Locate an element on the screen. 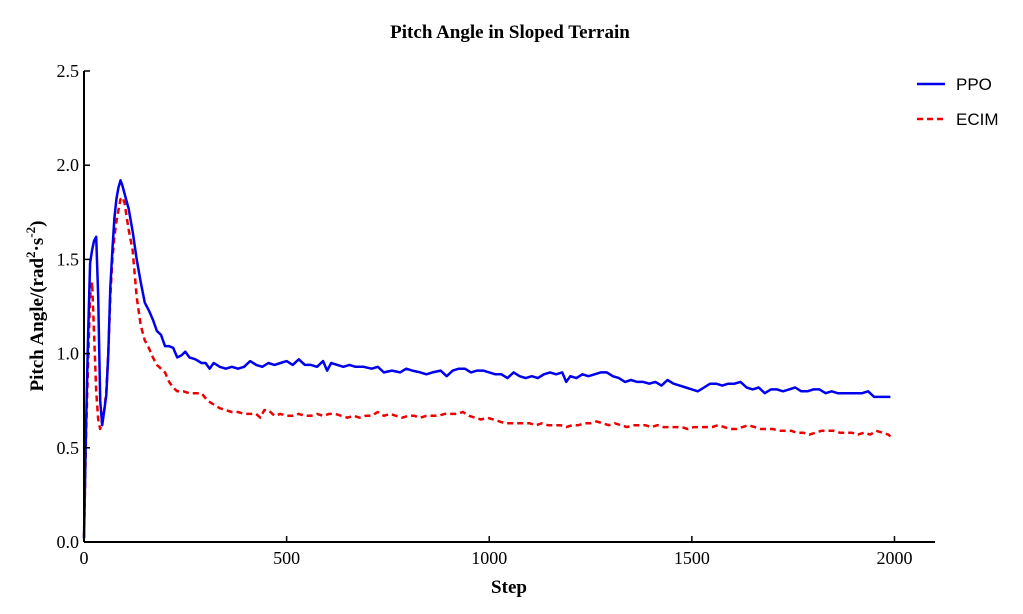 The width and height of the screenshot is (1023, 614). y-tick-label: 0.0 is located at coordinates (68, 542).